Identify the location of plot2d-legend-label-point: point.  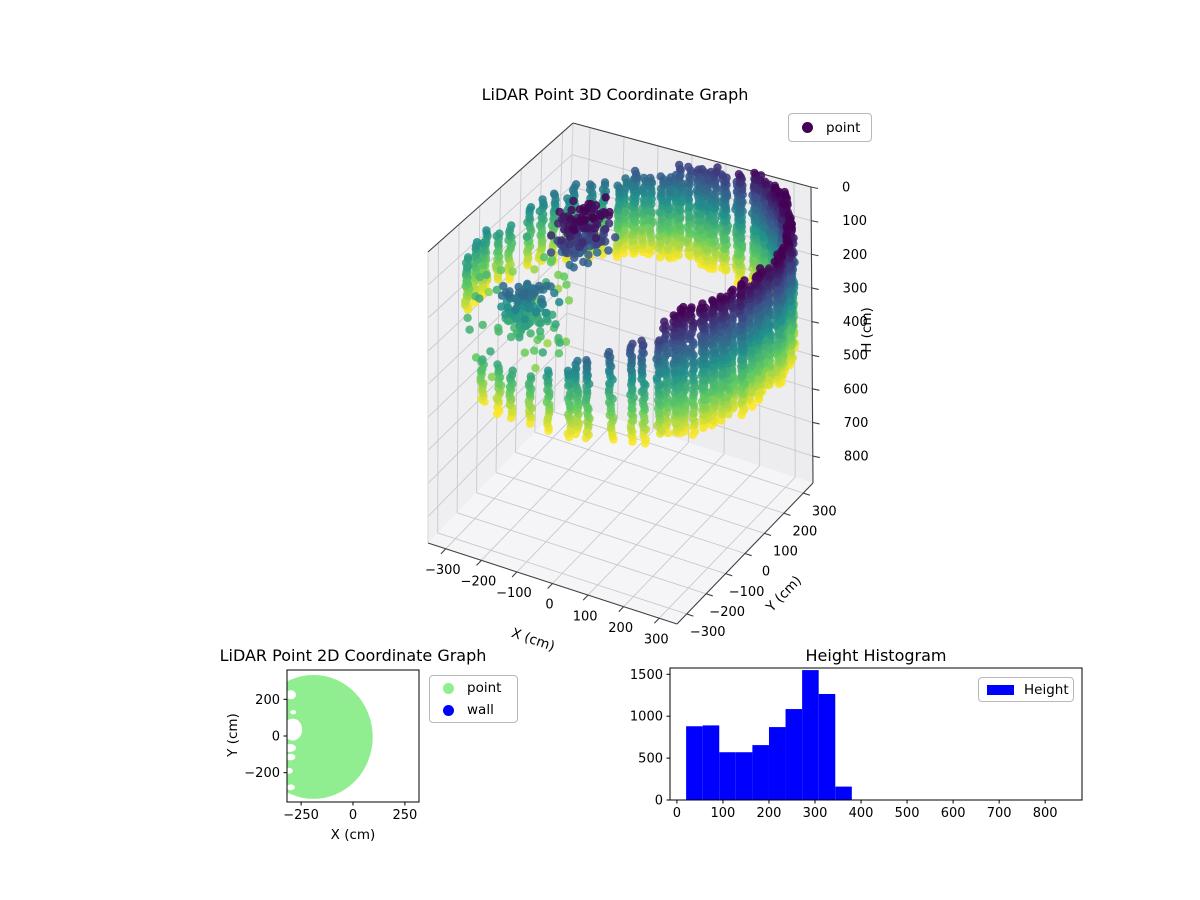
(484, 688).